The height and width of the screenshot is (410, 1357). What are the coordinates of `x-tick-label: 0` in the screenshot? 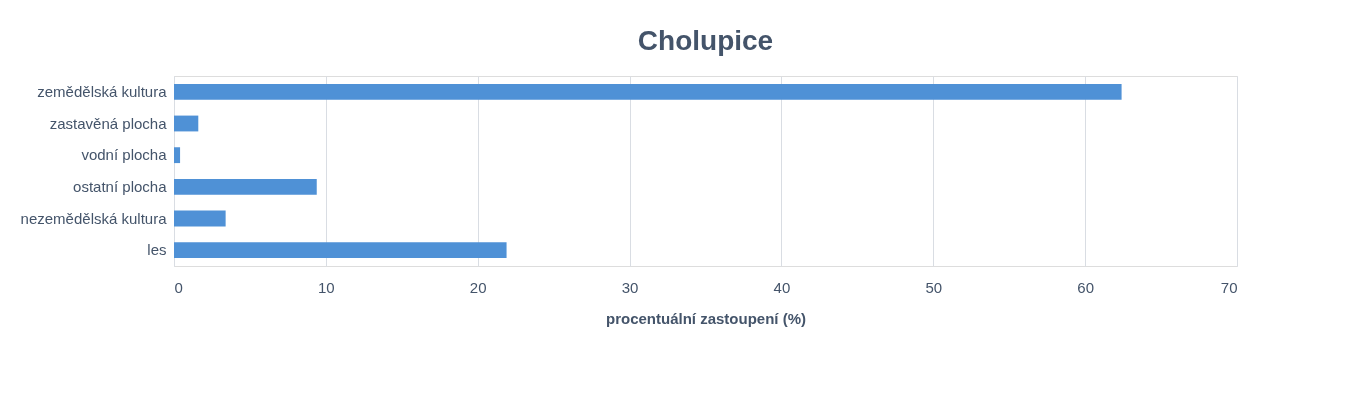 It's located at (178, 287).